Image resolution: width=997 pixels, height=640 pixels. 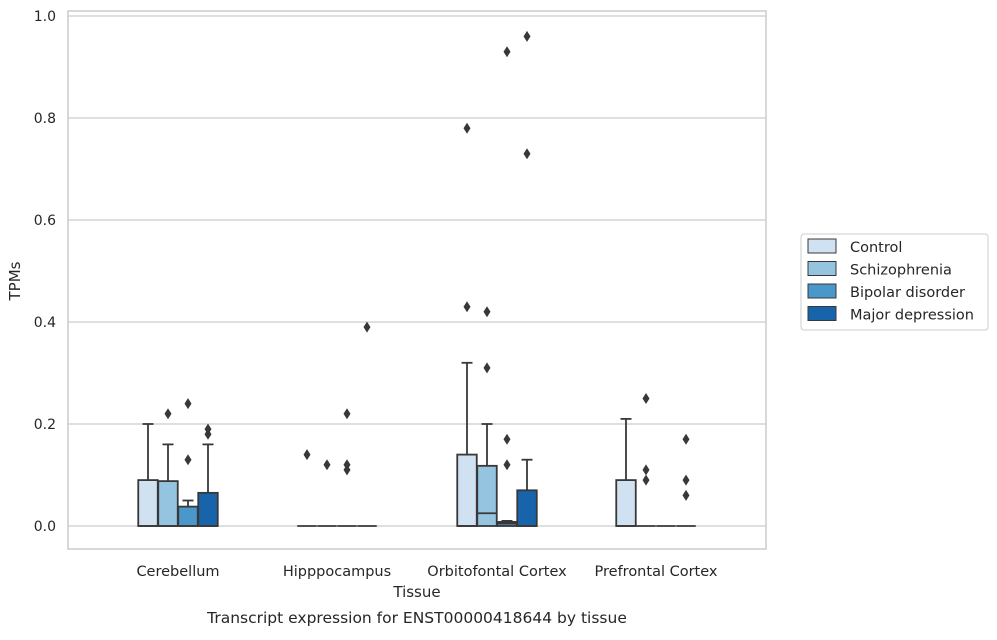 What do you see at coordinates (876, 248) in the screenshot?
I see `legend-label: Control` at bounding box center [876, 248].